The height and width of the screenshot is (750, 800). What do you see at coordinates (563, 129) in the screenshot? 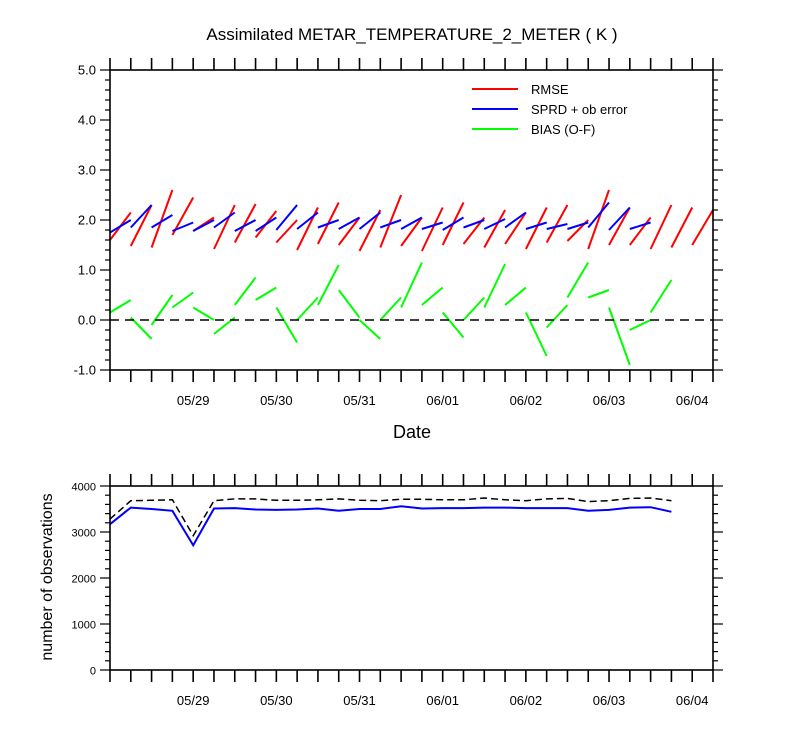
I see `legend-label: BIAS (O-F)` at bounding box center [563, 129].